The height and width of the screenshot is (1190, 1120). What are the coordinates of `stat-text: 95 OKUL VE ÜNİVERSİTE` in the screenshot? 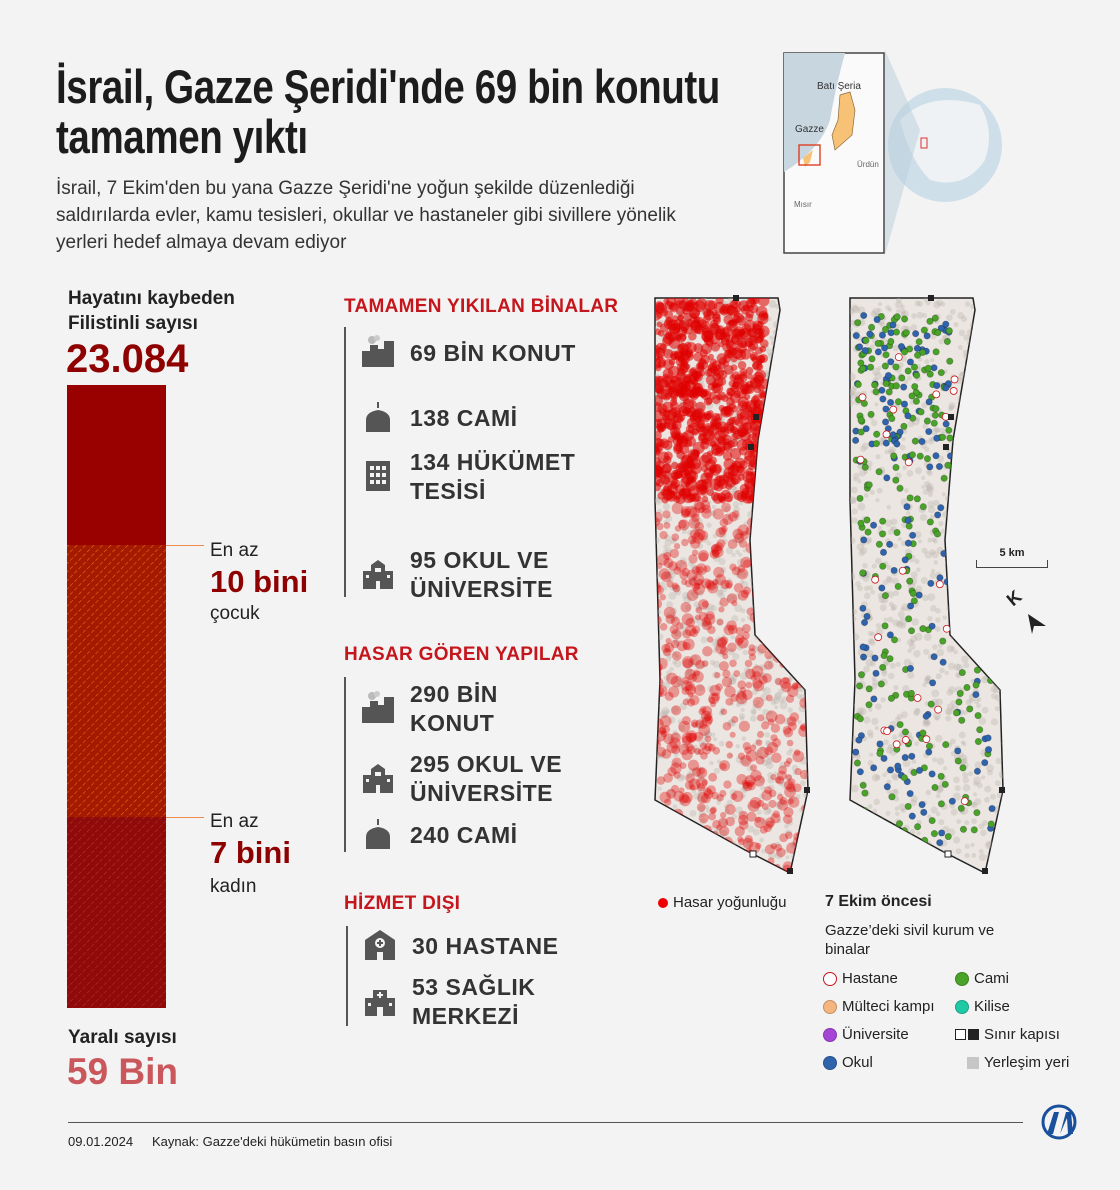 It's located at (482, 574).